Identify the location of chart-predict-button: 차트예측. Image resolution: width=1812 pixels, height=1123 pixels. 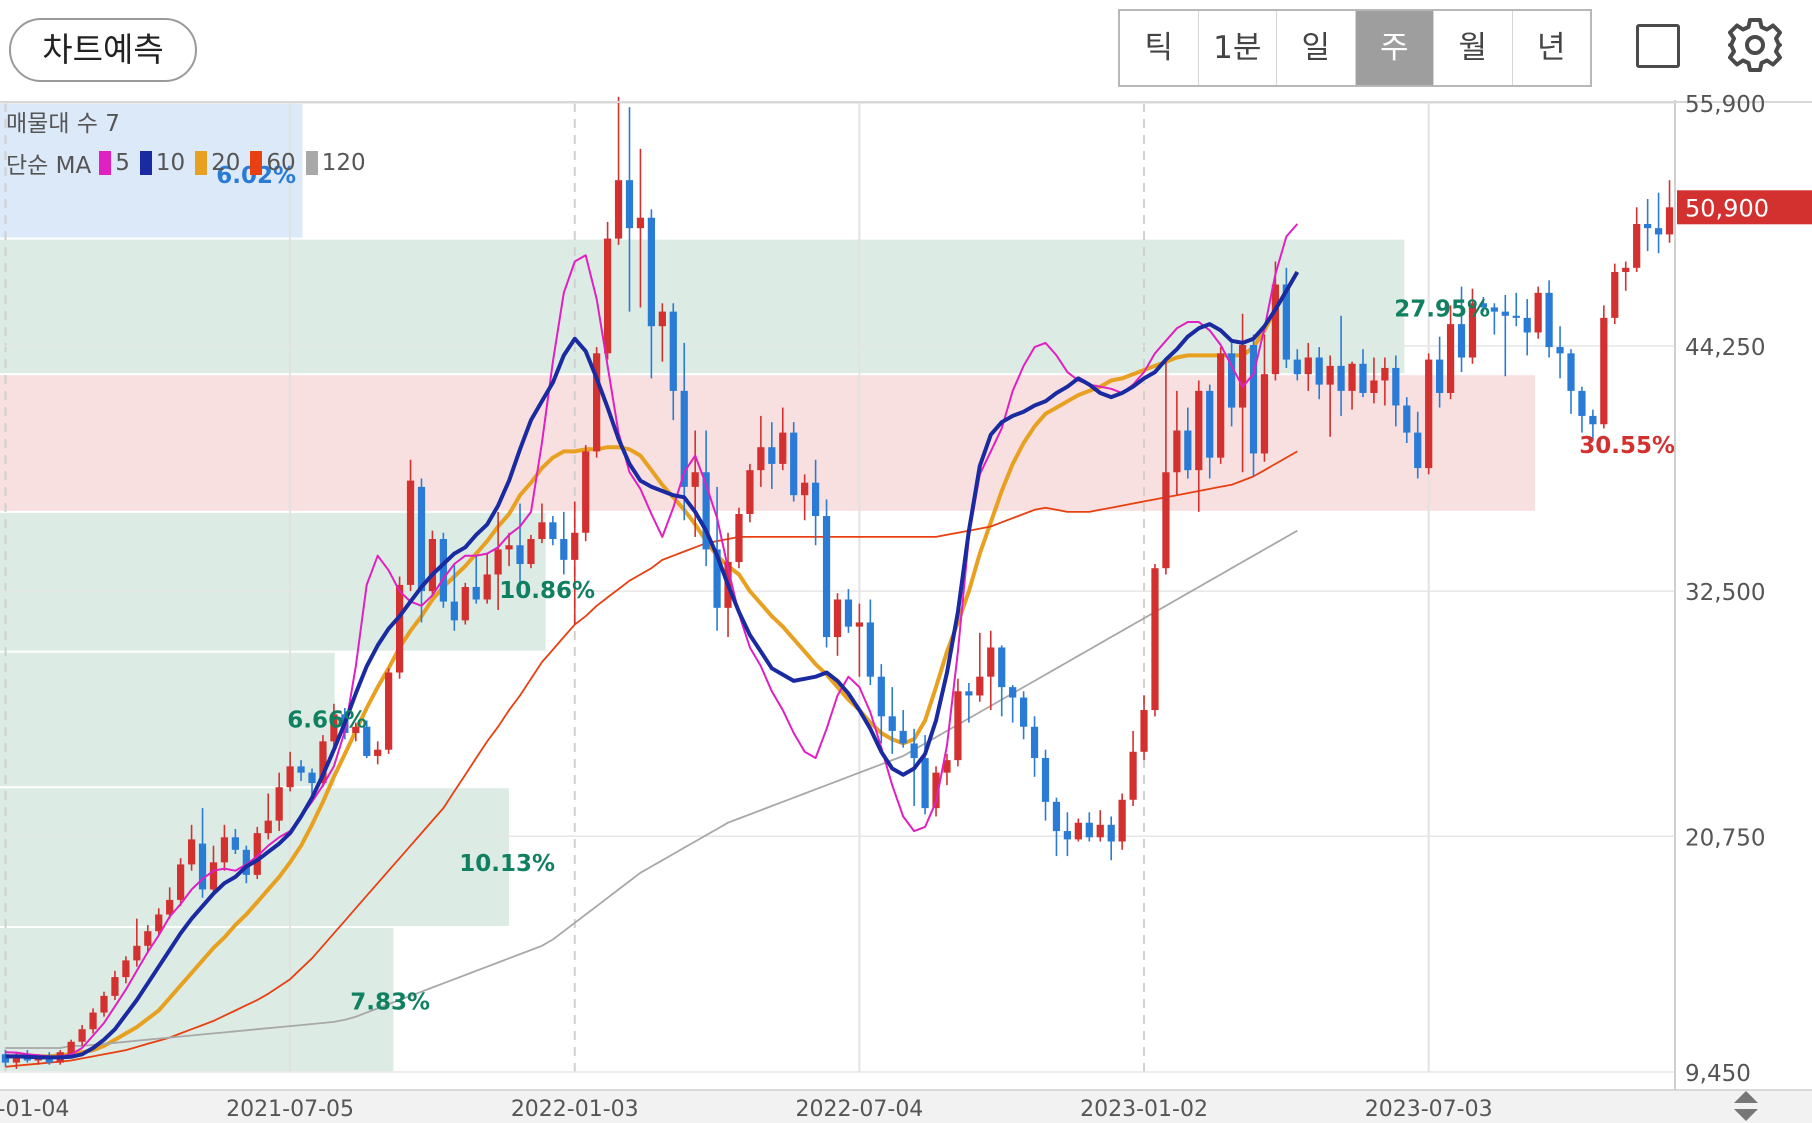
(103, 50).